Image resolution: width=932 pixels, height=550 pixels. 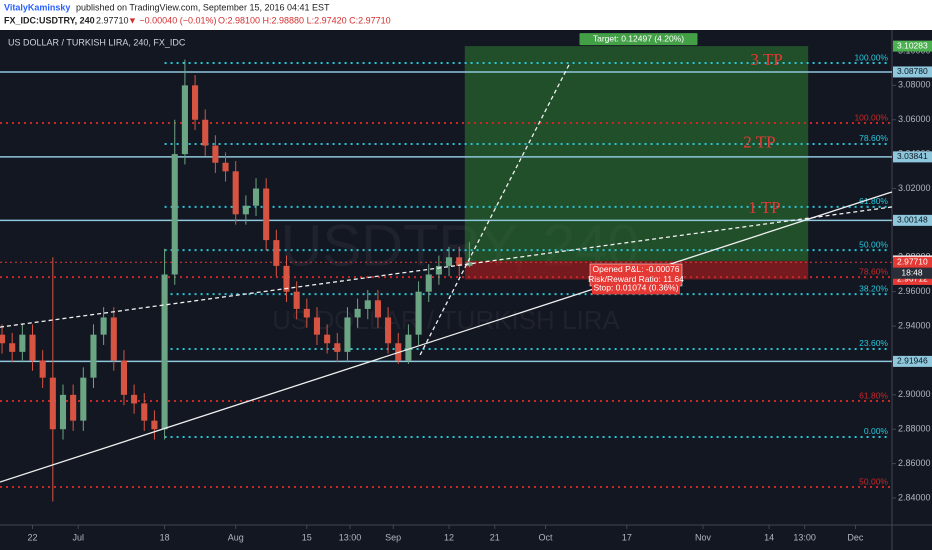 I want to click on x-tick-label: 22, so click(x=33, y=537).